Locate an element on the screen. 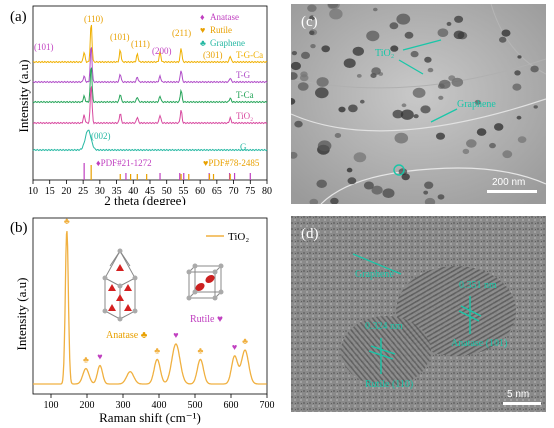 The height and width of the screenshot is (428, 554). xrd-xtick-label: 45 is located at coordinates (150, 191).